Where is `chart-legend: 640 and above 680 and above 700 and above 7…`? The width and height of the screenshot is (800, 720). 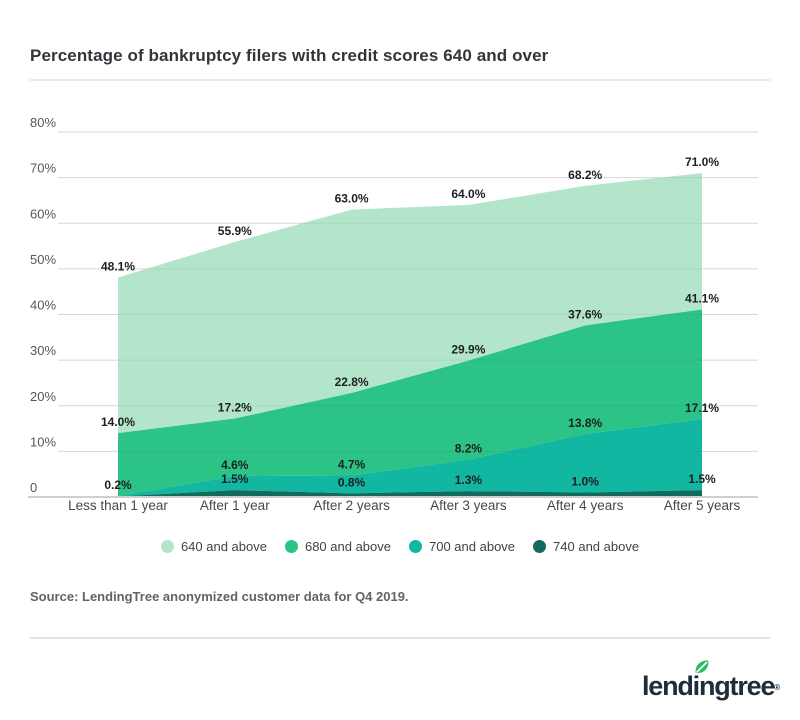
chart-legend: 640 and above 680 and above 700 and above 7… is located at coordinates (400, 546).